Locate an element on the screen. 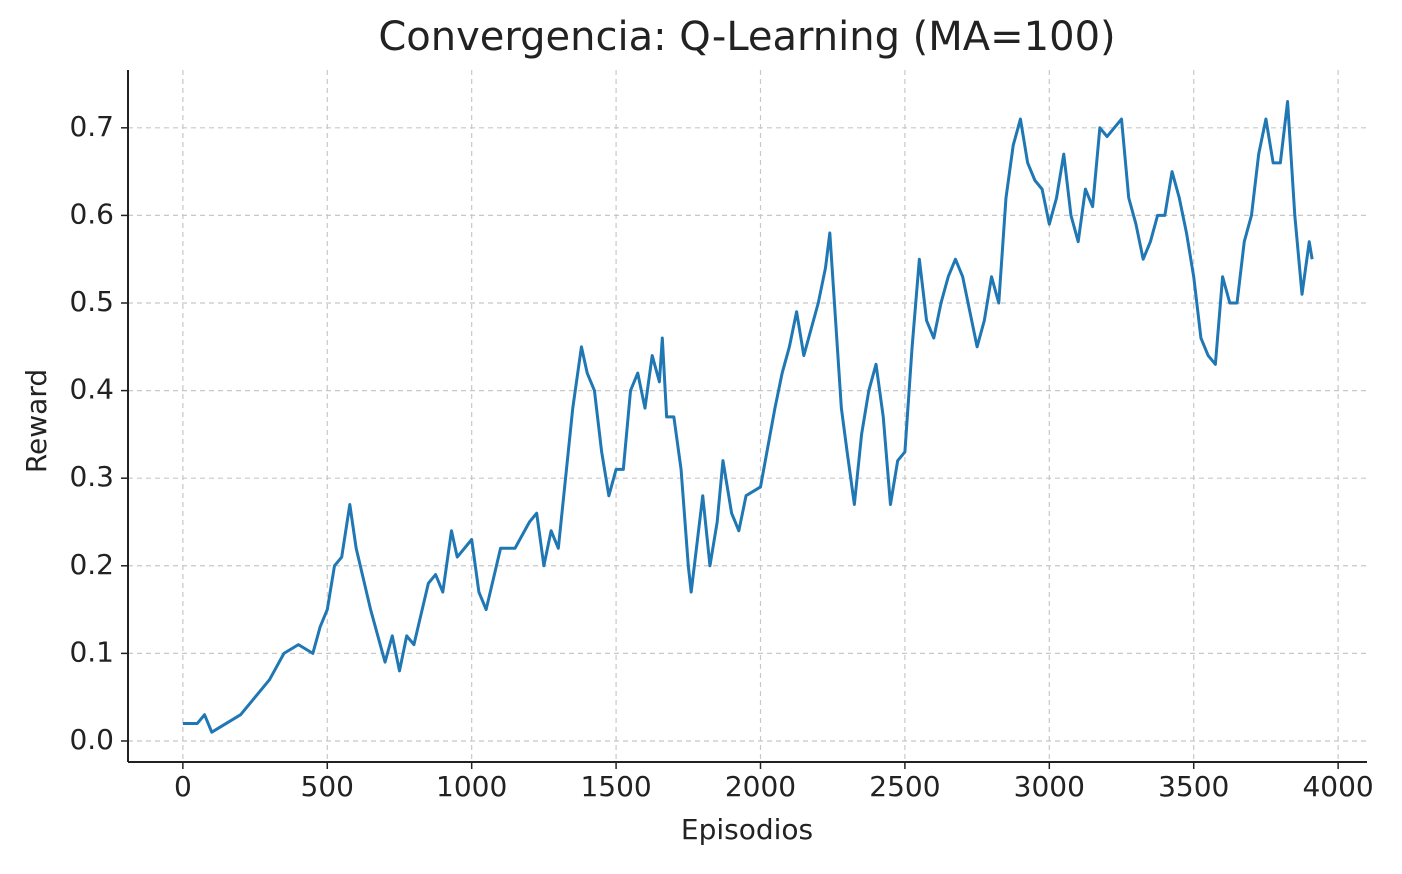  y-tick-label: 0.3 is located at coordinates (91, 476).